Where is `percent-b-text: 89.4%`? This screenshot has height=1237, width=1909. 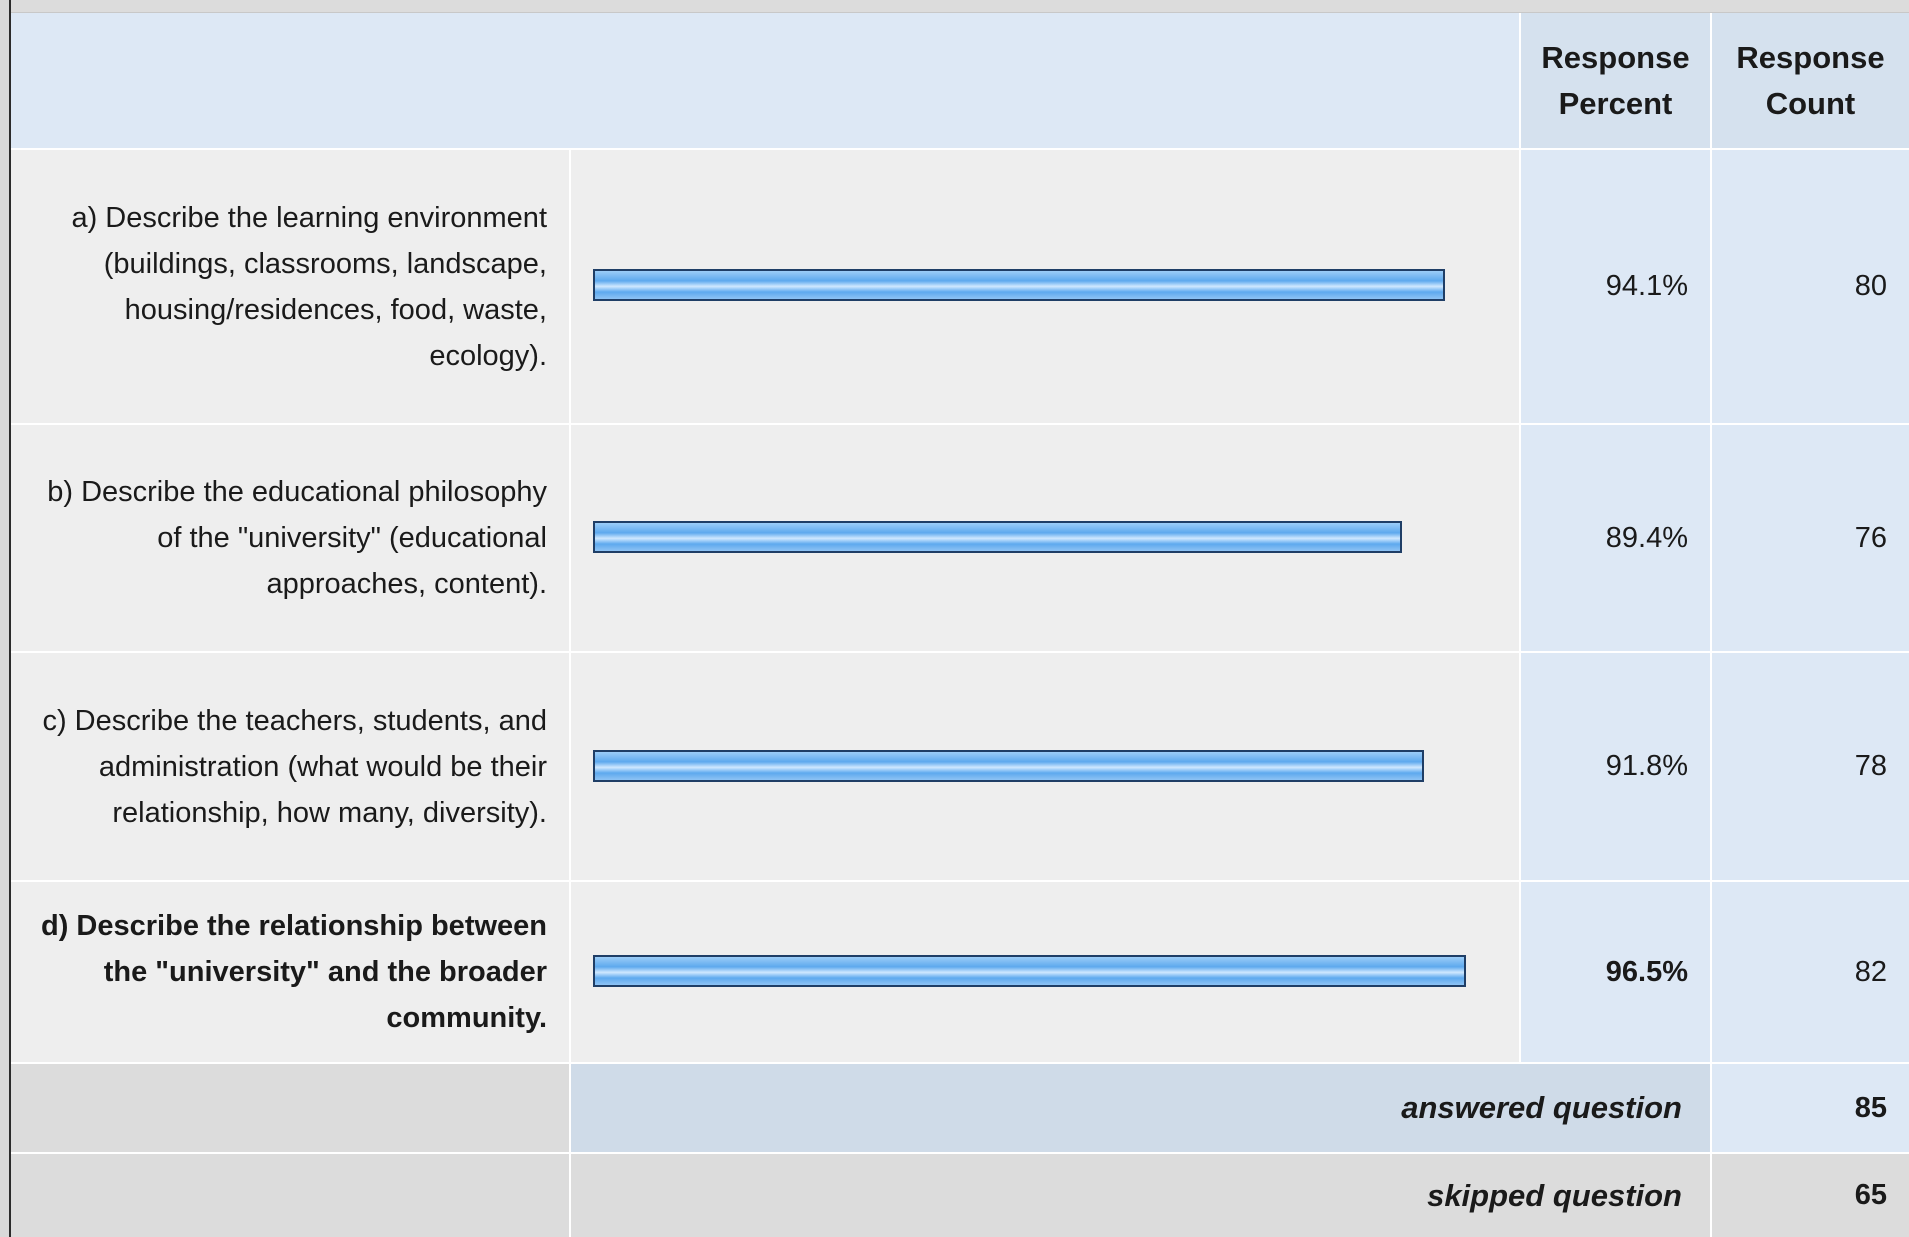 percent-b-text: 89.4% is located at coordinates (1646, 537).